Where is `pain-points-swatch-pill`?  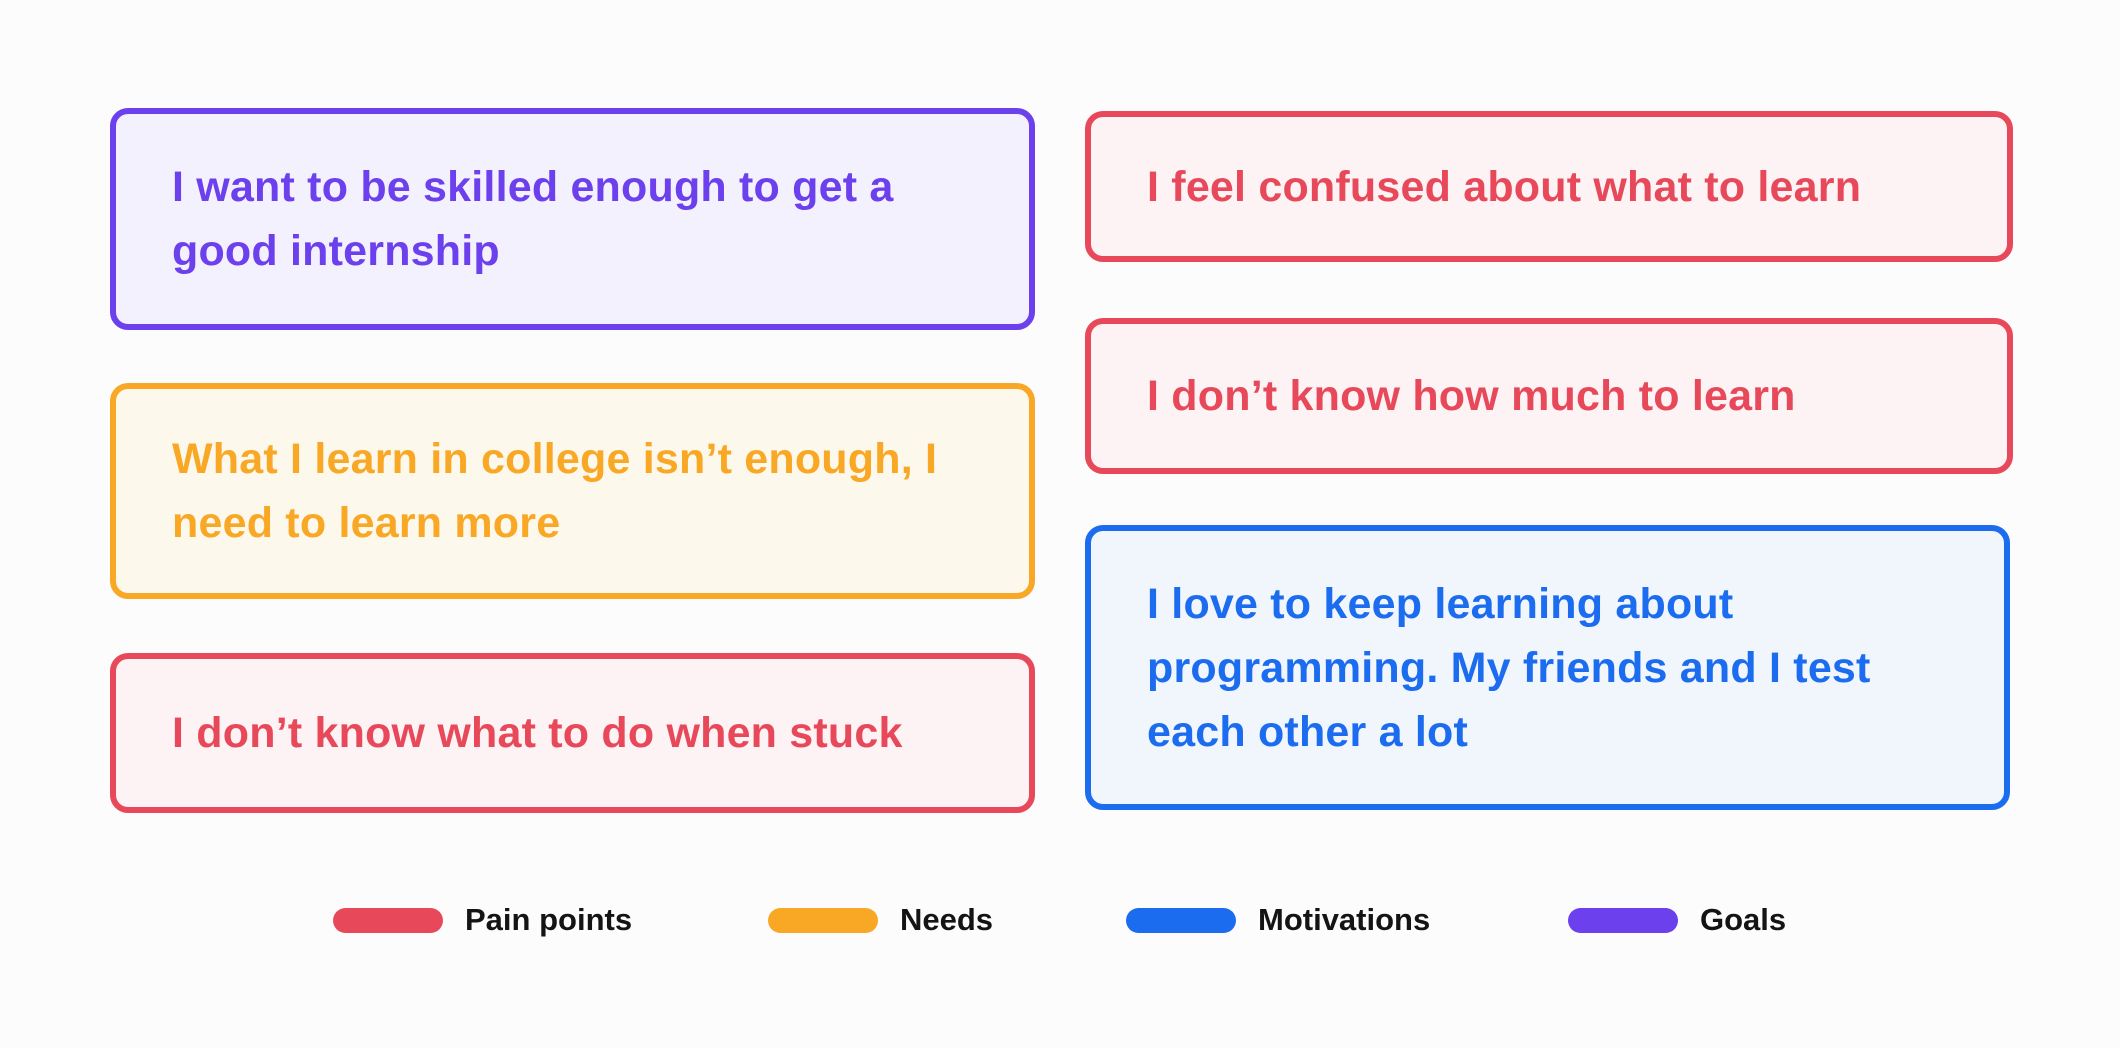
pain-points-swatch-pill is located at coordinates (388, 920).